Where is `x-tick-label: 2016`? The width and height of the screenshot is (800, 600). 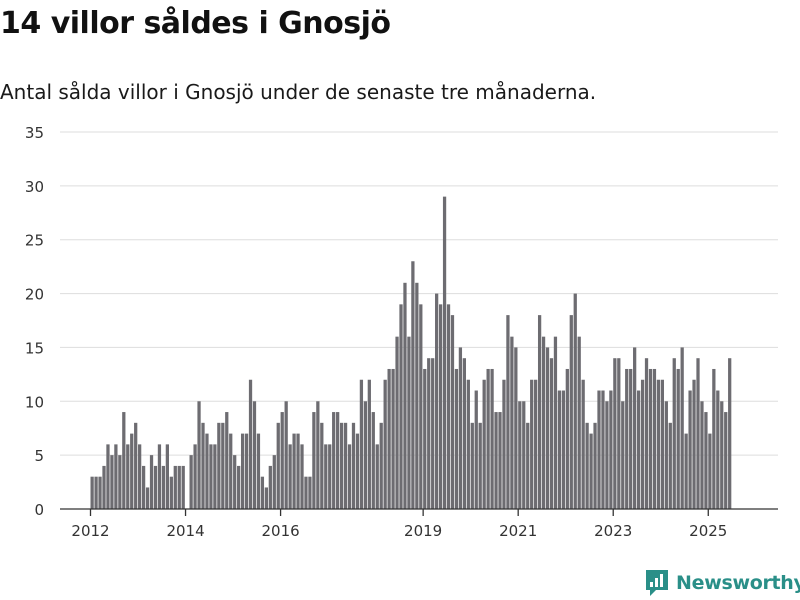 x-tick-label: 2016 is located at coordinates (280, 531).